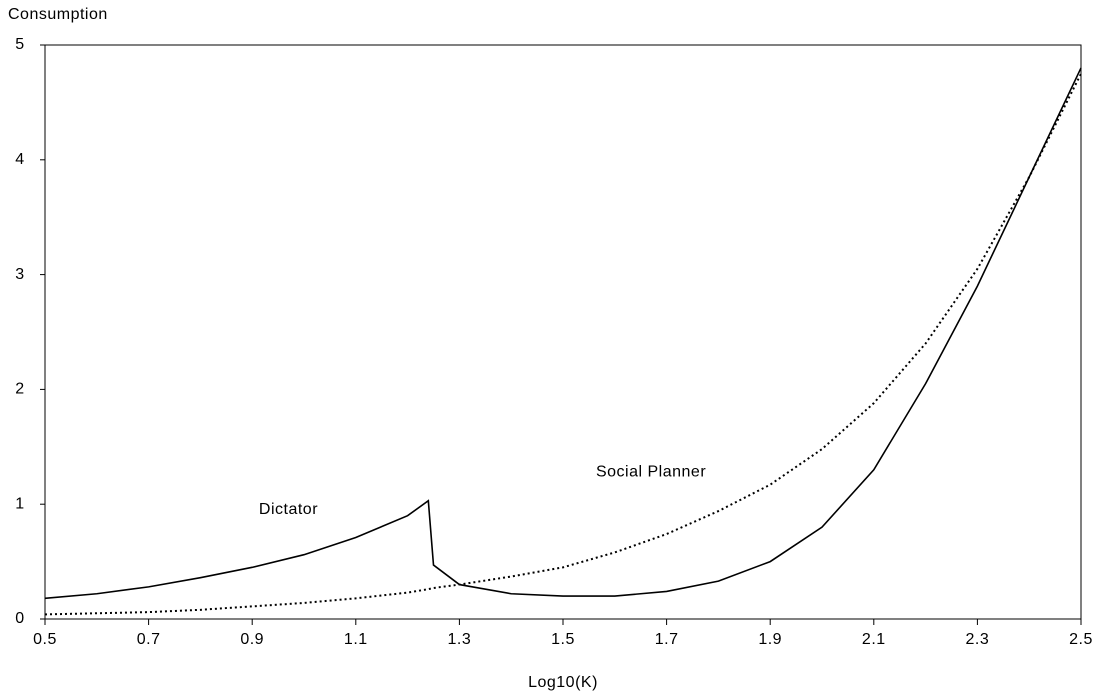 This screenshot has width=1105, height=698. What do you see at coordinates (19, 389) in the screenshot?
I see `y-tick-label: 2` at bounding box center [19, 389].